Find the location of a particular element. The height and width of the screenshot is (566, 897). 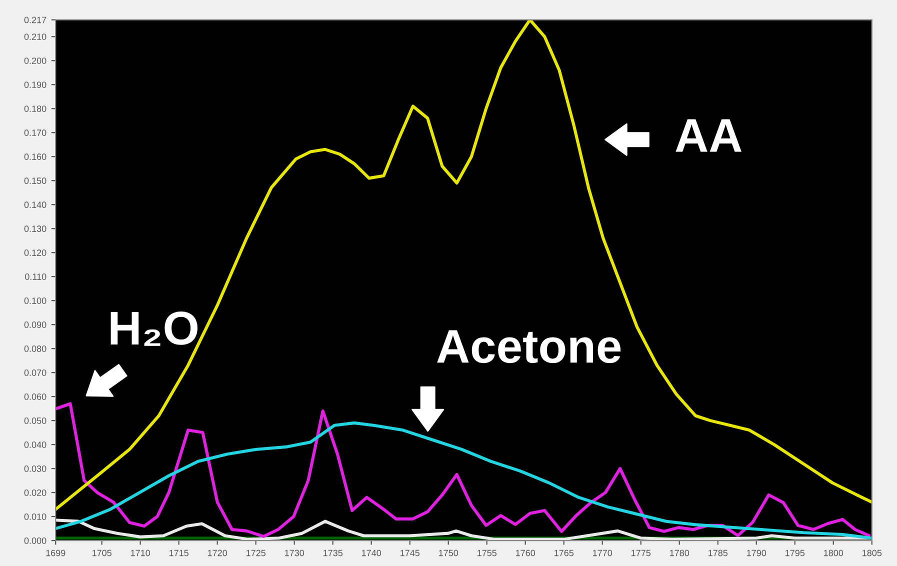

y-tick-label: 0.200 is located at coordinates (35, 61).